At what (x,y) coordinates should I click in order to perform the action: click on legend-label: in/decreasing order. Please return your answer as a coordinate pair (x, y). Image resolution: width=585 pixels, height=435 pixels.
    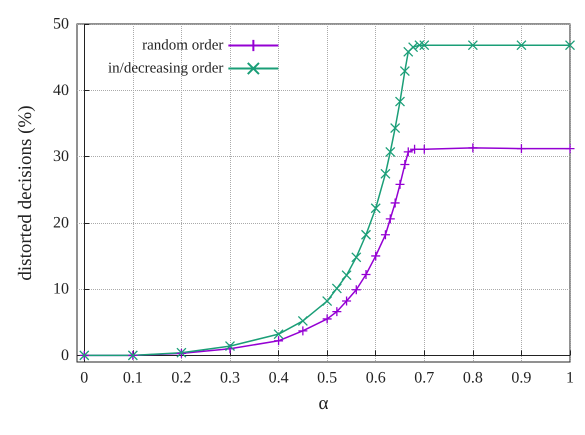
    Looking at the image, I should click on (166, 68).